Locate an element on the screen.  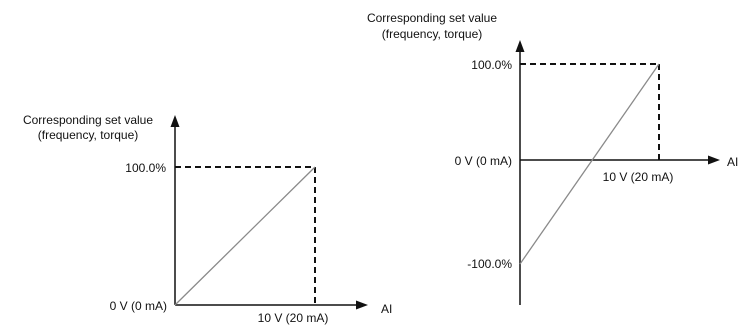
right-origin-label: 0 V (0 mA) is located at coordinates (483, 161).